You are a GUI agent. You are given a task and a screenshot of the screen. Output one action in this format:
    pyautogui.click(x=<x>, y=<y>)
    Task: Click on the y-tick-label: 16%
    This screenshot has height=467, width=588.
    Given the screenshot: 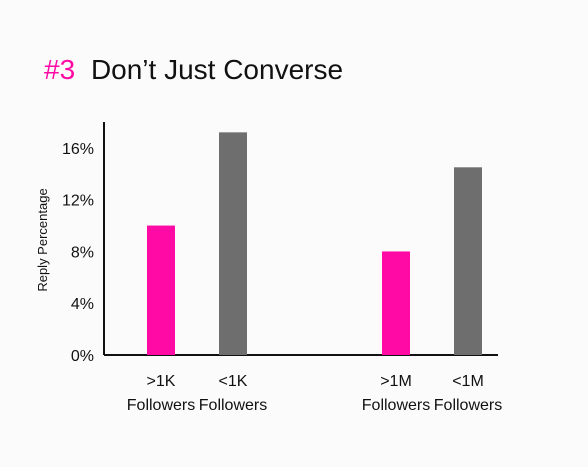 What is the action you would take?
    pyautogui.click(x=78, y=149)
    